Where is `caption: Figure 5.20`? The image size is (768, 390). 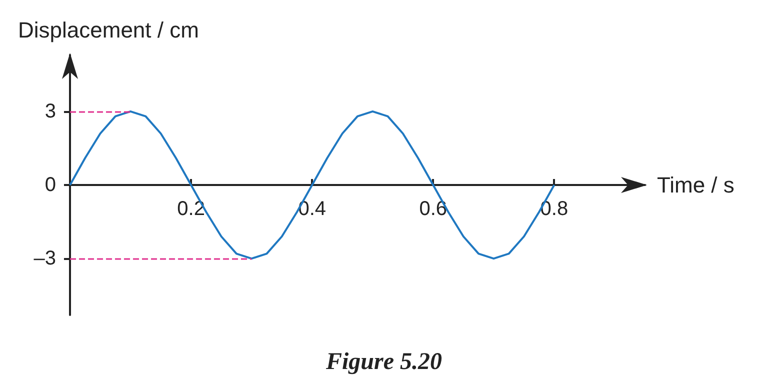 caption: Figure 5.20 is located at coordinates (383, 362).